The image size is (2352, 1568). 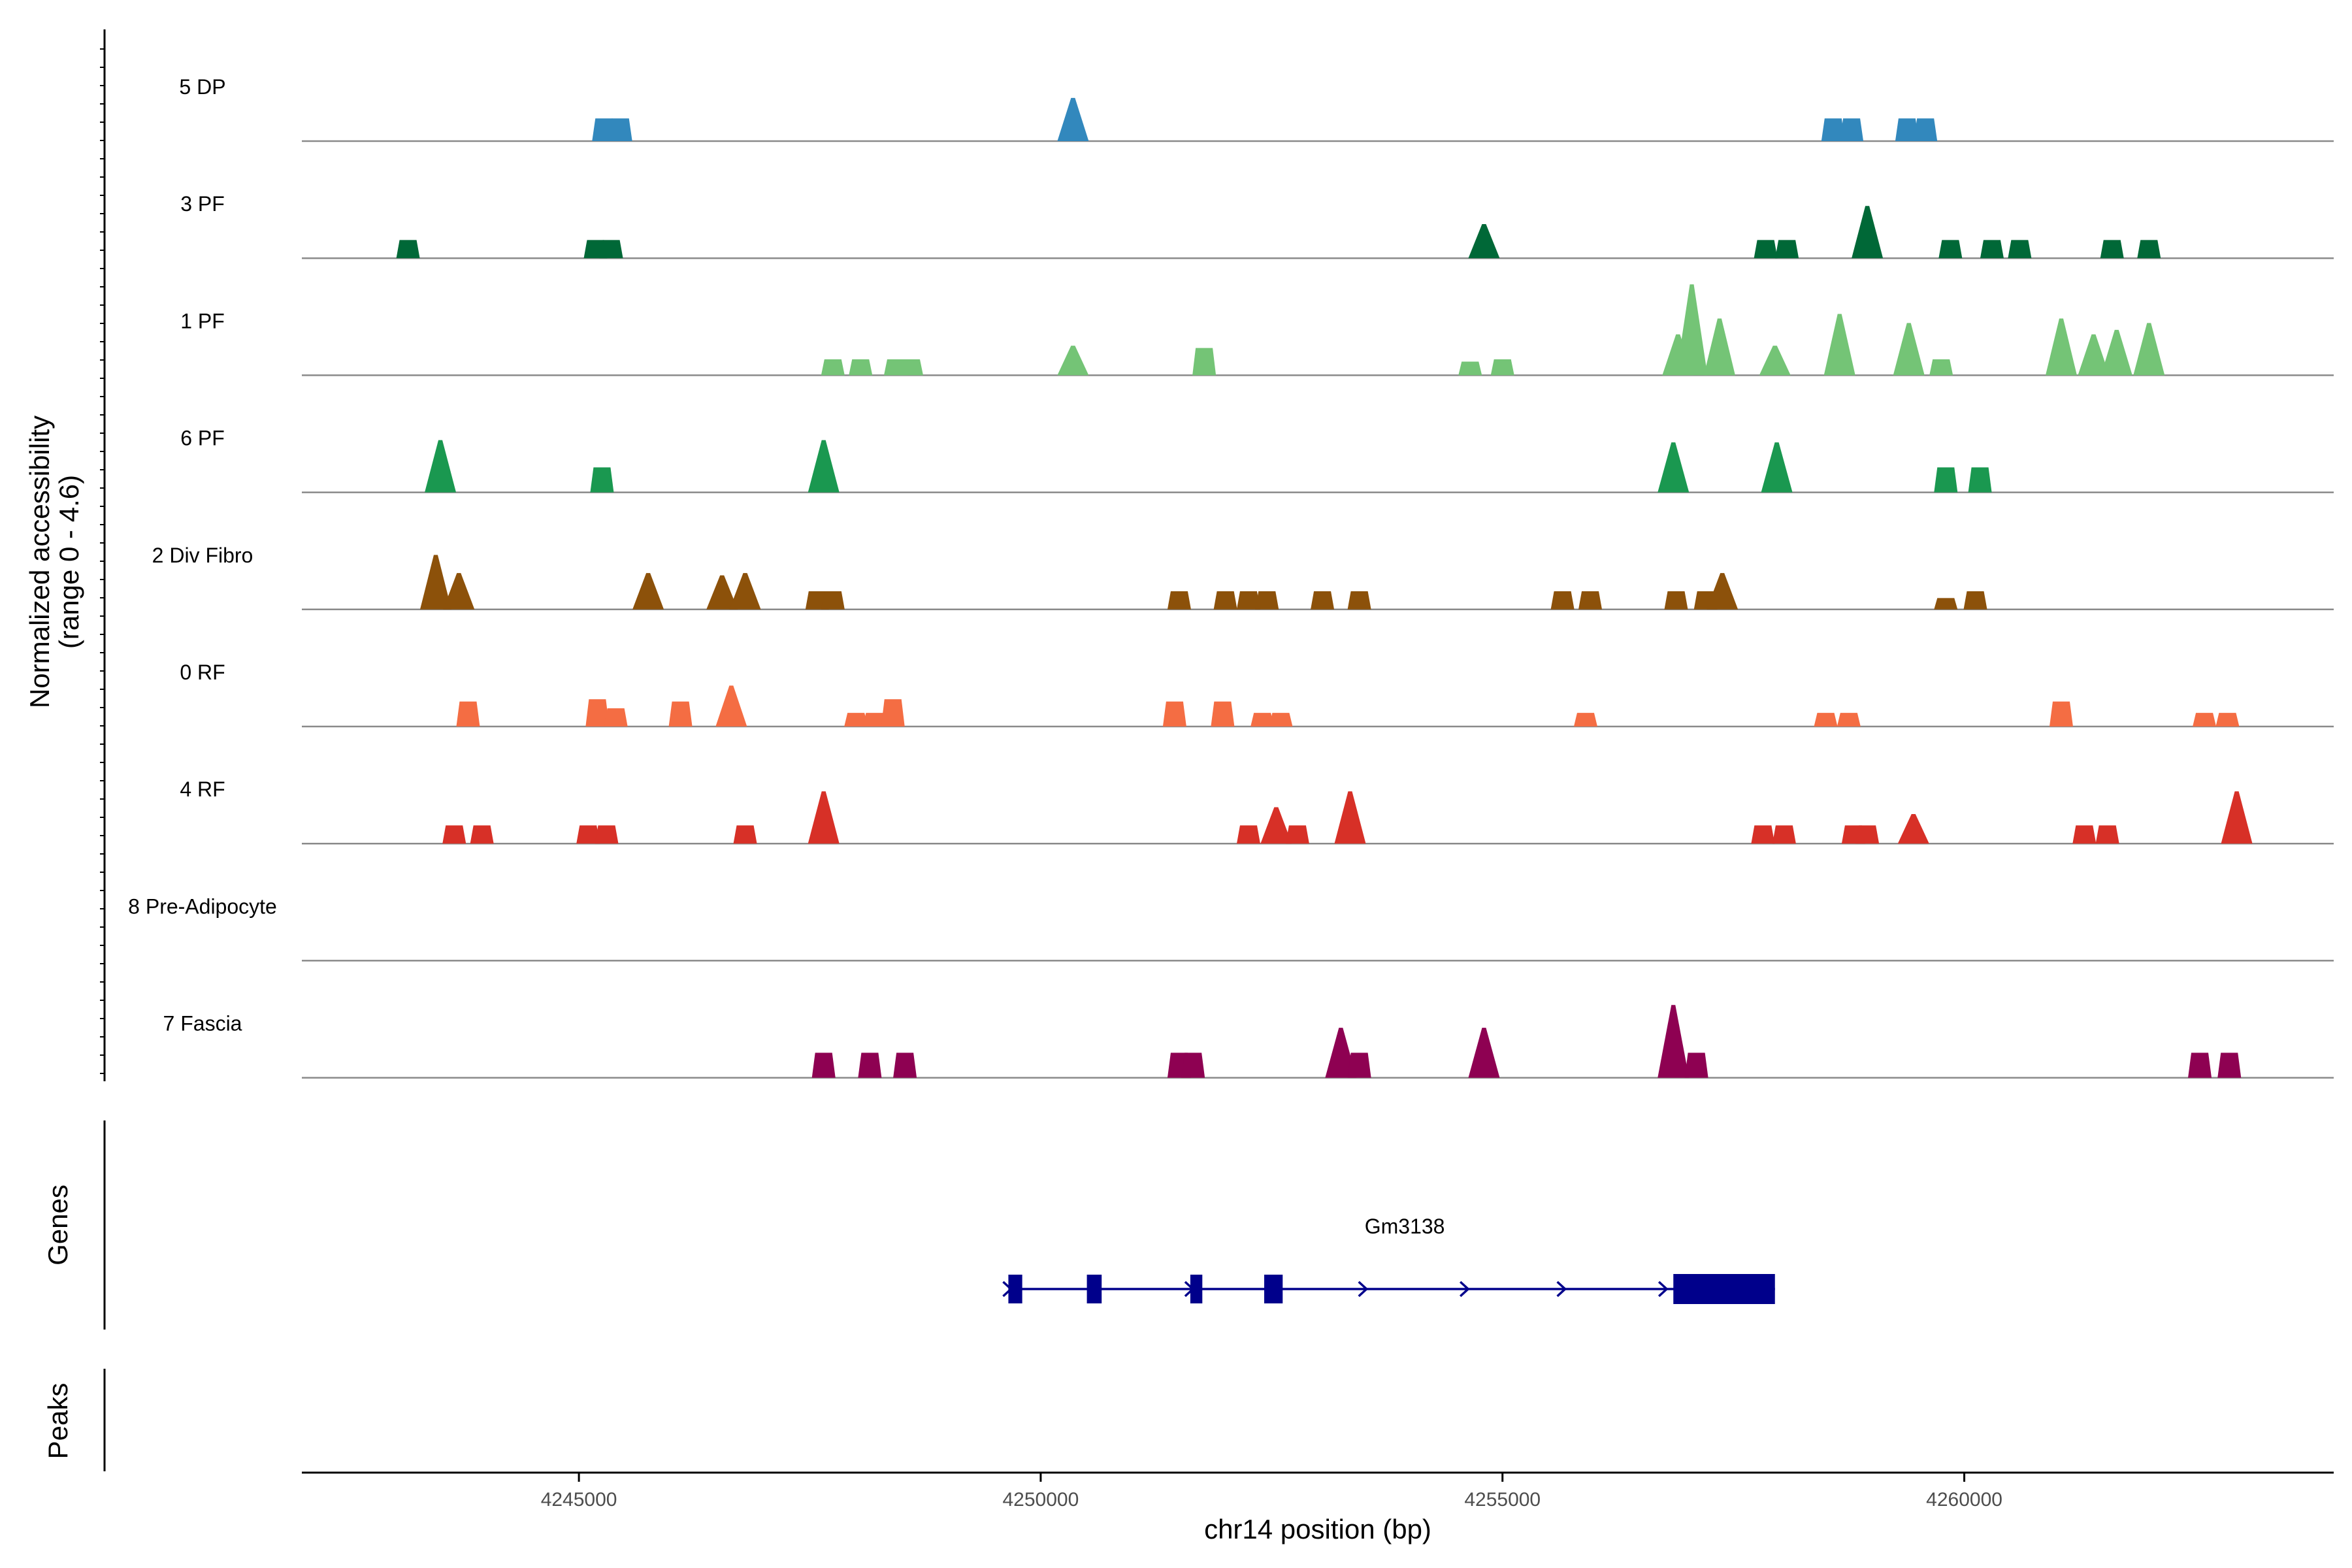 I want to click on gene-name-label: Gm3138, so click(x=1405, y=1226).